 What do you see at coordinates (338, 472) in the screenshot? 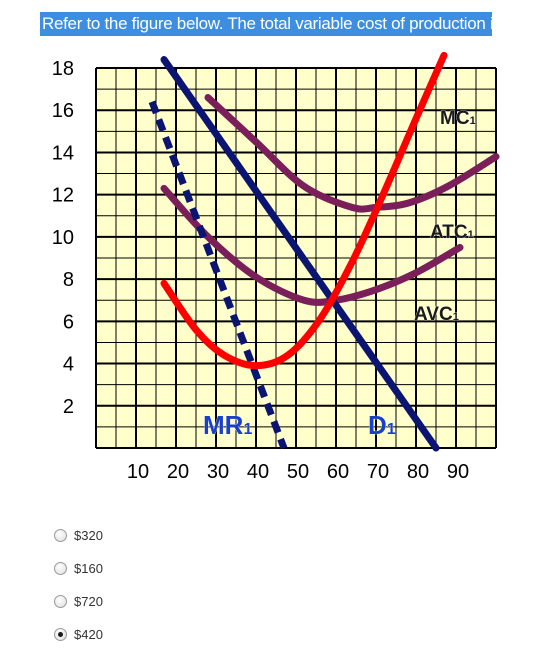
I see `x-tick-label: 60` at bounding box center [338, 472].